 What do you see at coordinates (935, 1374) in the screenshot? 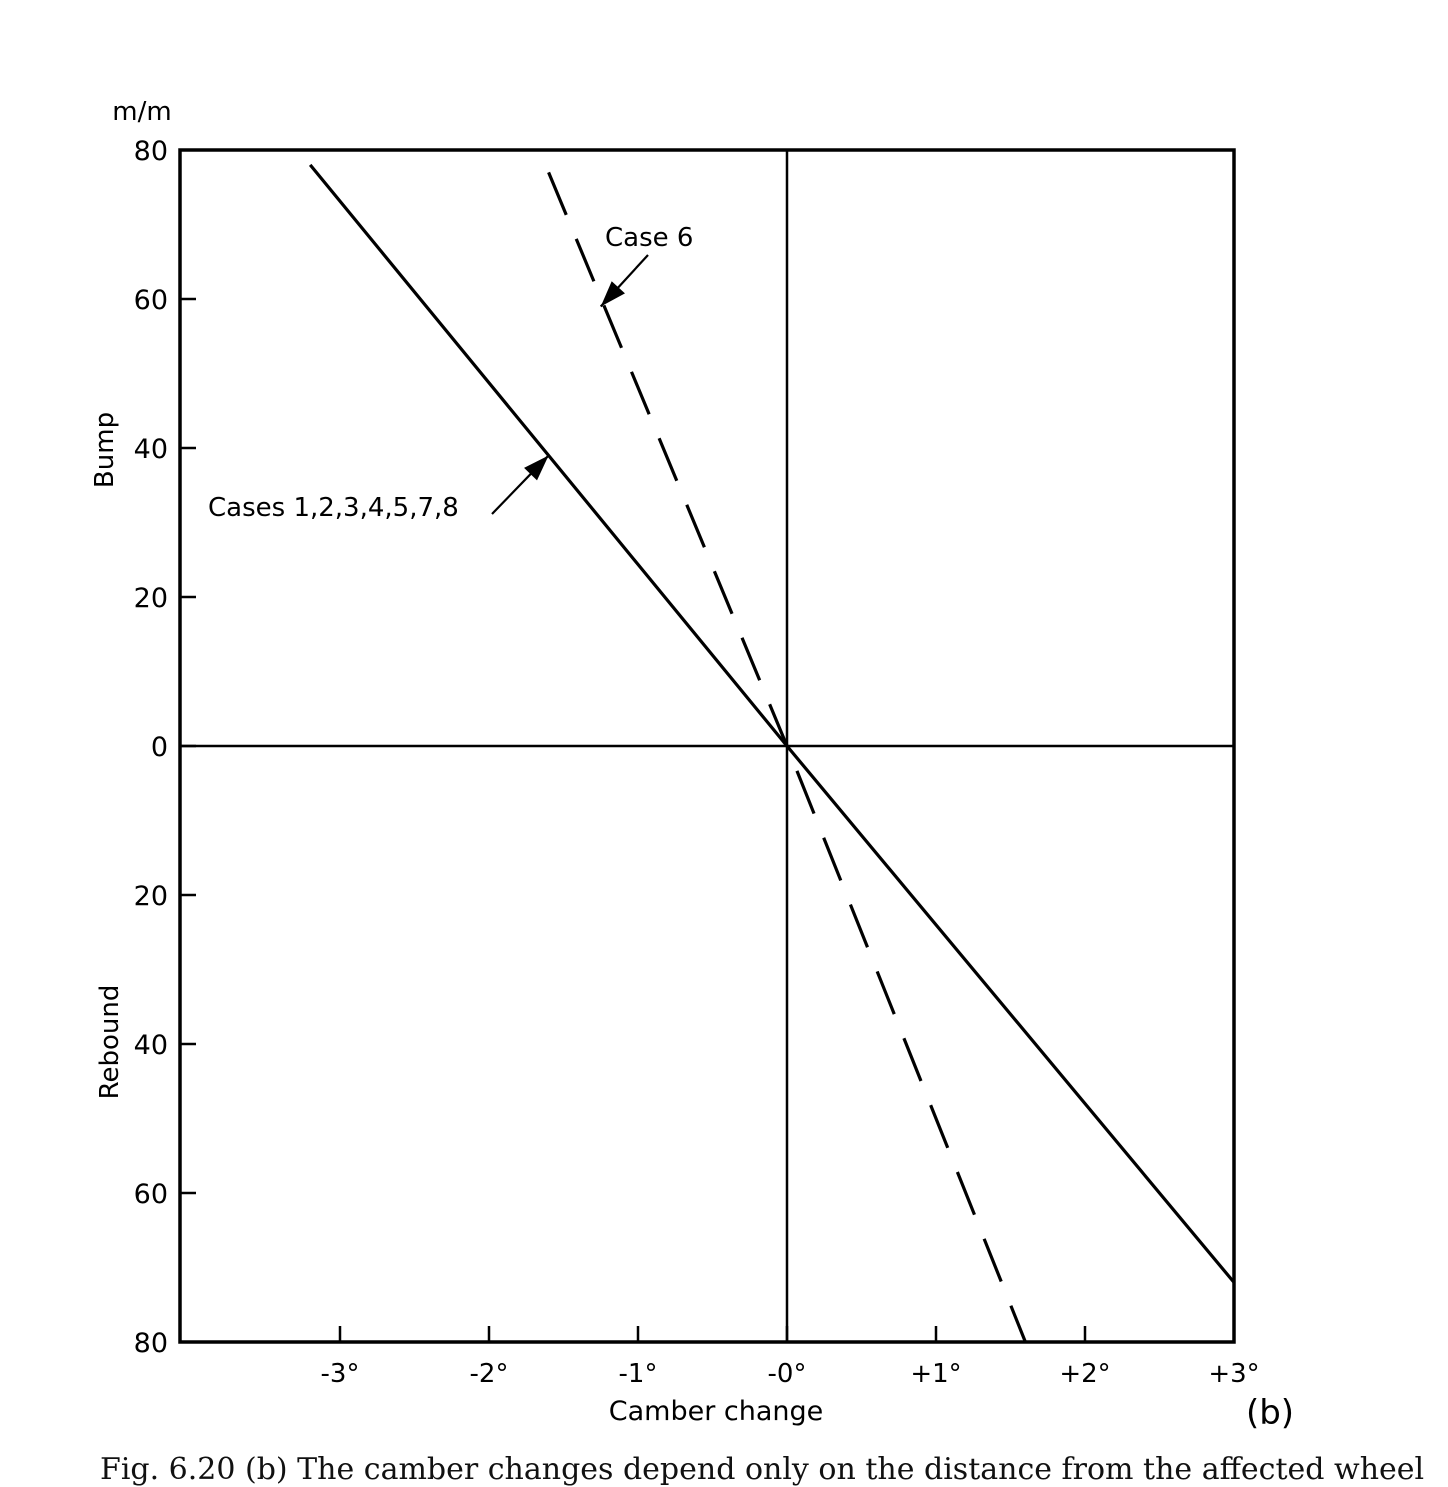
I see `x-tick-label: +1°` at bounding box center [935, 1374].